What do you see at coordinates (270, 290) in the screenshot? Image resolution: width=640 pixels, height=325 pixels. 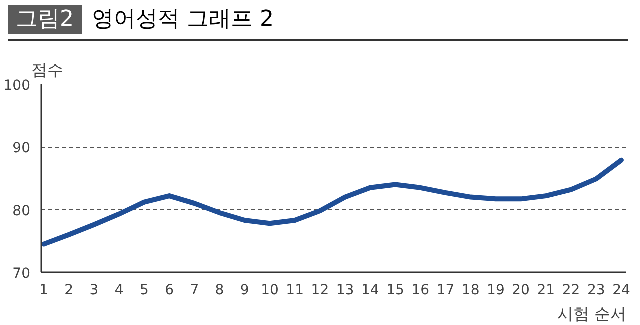 I see `x-tick-label: 10` at bounding box center [270, 290].